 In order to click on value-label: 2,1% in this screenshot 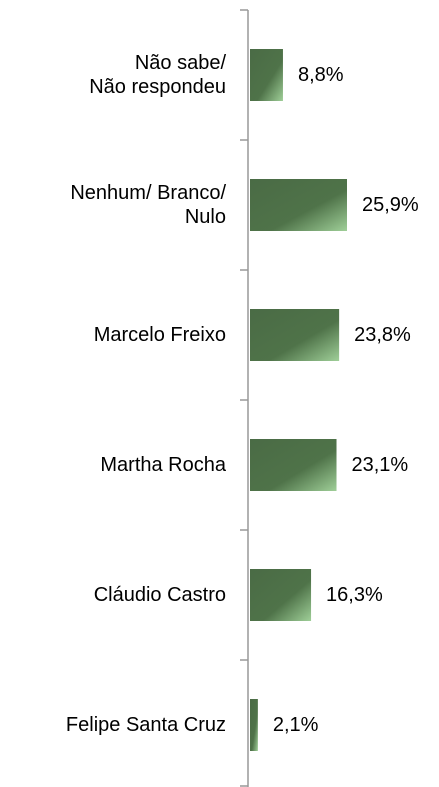, I will do `click(295, 725)`.